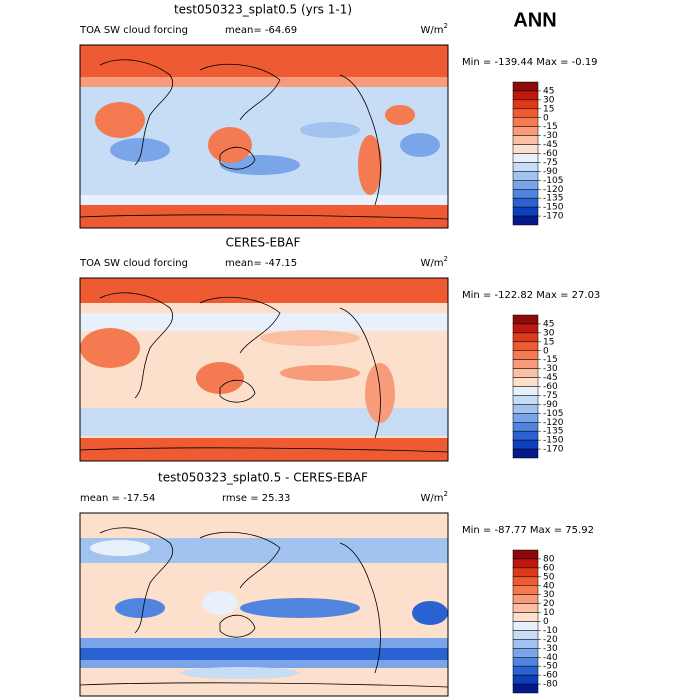  I want to click on panel-label: rmse = 25.33, so click(256, 498).